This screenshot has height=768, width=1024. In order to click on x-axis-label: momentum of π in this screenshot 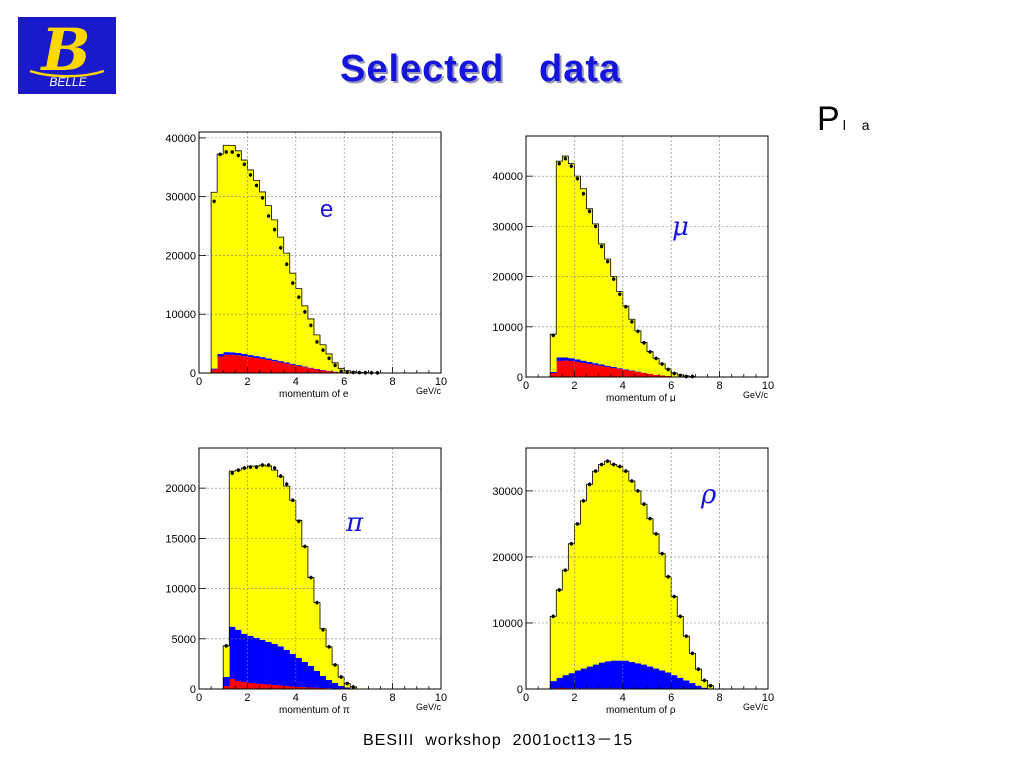, I will do `click(314, 710)`.